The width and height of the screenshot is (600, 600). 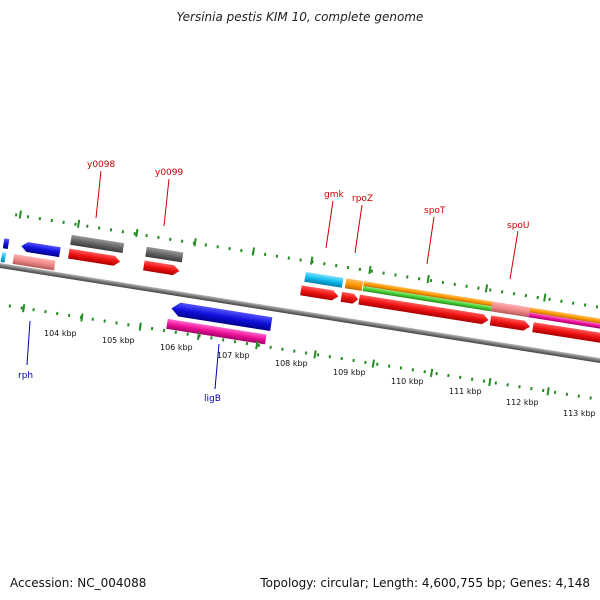 I want to click on gene-spoT-green, so click(x=427, y=299).